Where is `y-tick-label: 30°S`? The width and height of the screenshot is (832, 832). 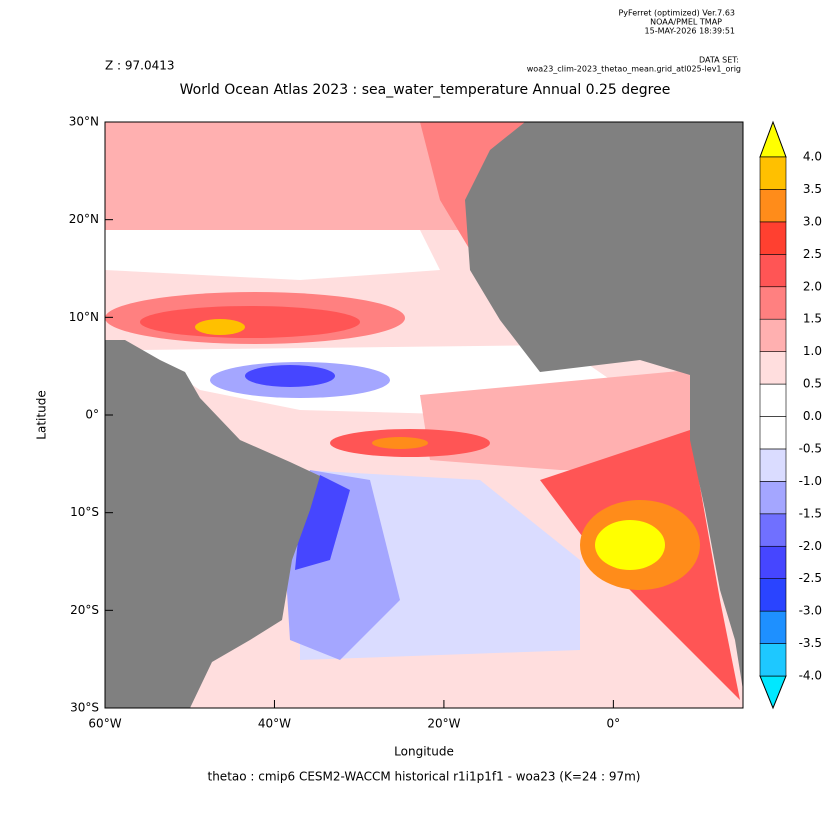
y-tick-label: 30°S is located at coordinates (84, 708).